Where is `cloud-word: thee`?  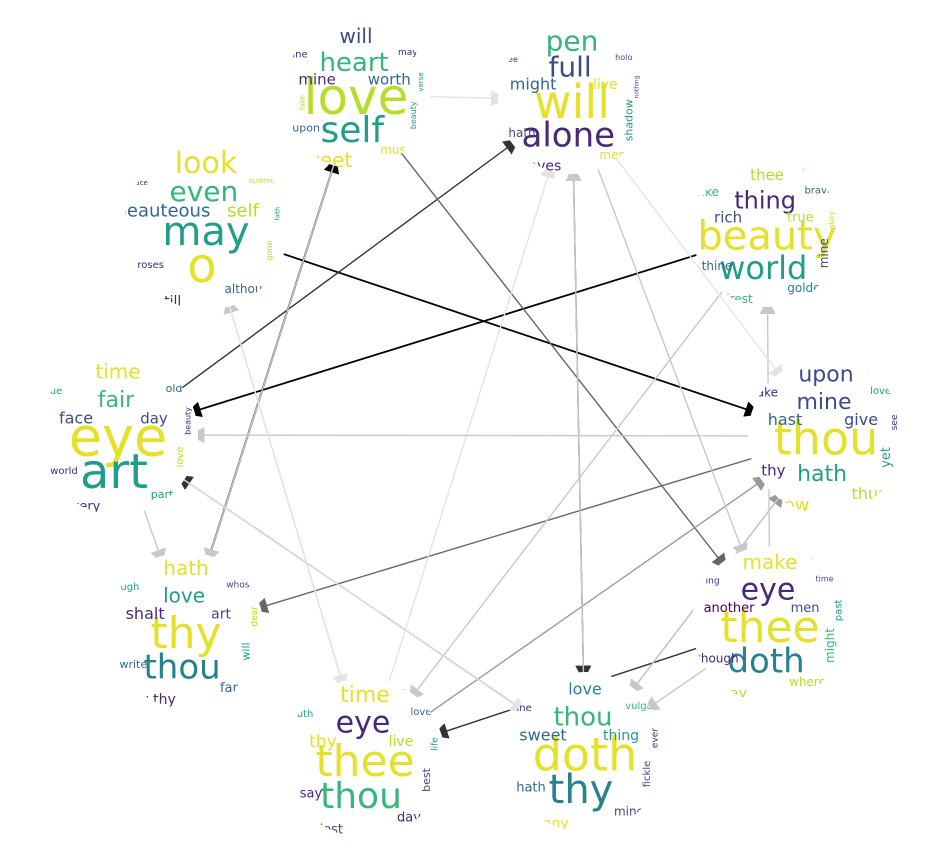
cloud-word: thee is located at coordinates (767, 175).